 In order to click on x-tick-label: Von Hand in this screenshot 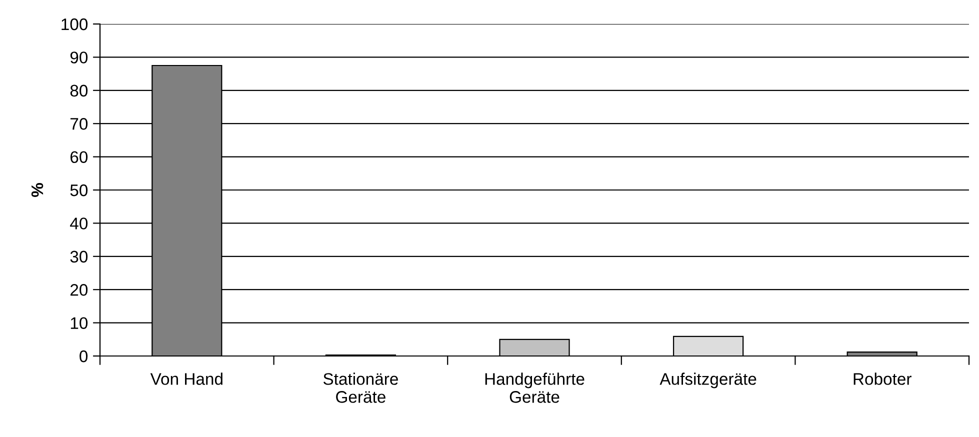, I will do `click(186, 378)`.